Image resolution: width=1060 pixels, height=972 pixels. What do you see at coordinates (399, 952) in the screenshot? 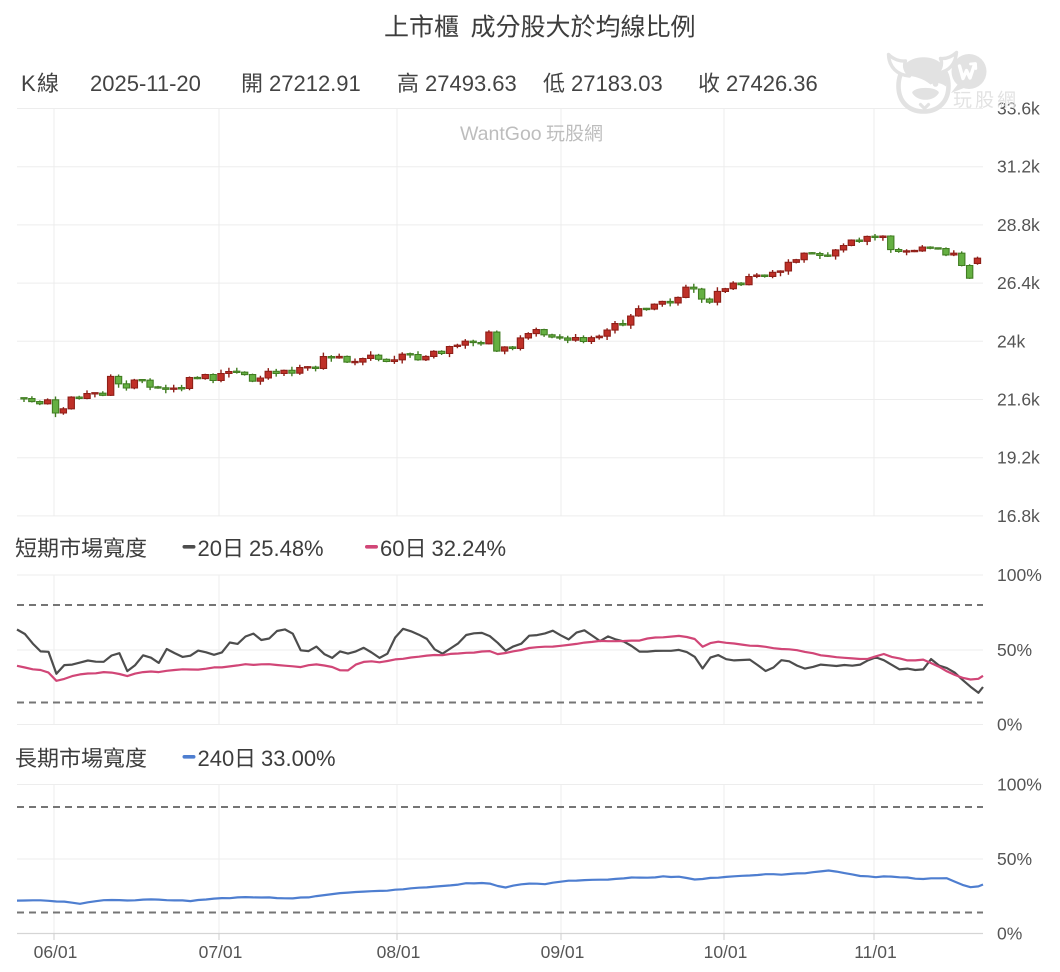
I see `svg-text: 08/01` at bounding box center [399, 952].